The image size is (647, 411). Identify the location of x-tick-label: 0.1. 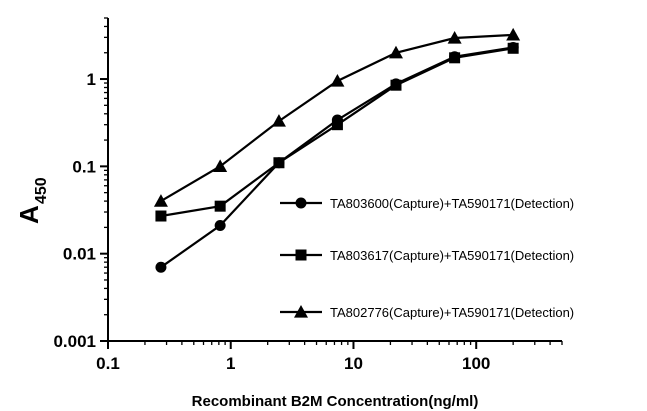
(108, 363).